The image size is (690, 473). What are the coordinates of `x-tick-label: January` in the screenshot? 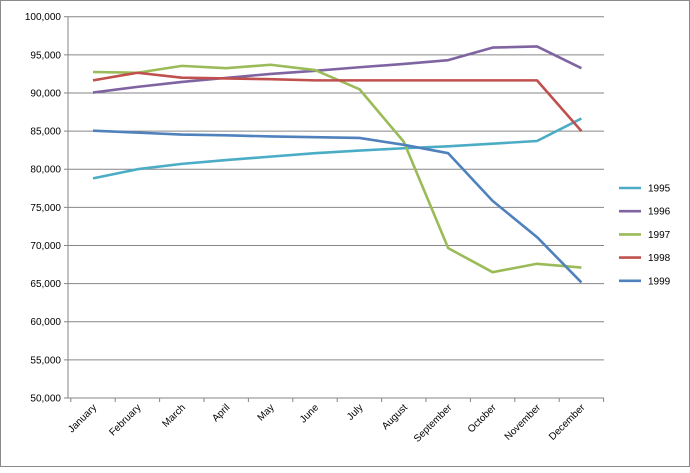 It's located at (82, 418).